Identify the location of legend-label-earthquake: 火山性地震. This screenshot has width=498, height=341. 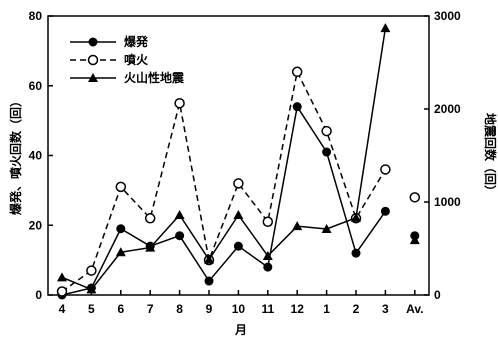
(154, 77).